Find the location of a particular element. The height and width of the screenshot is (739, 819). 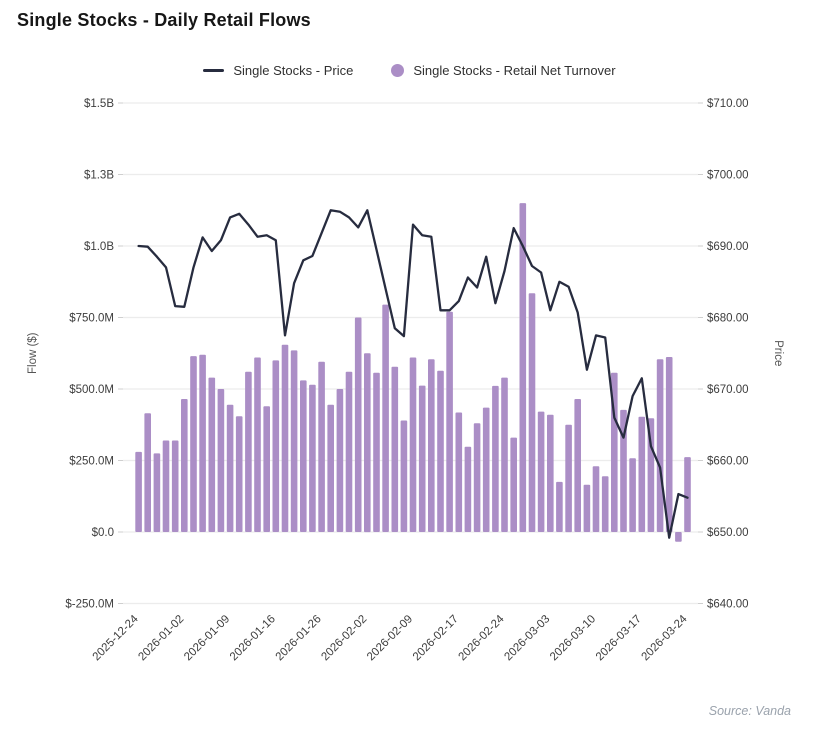

legend-item-turnover: Single Stocks - Retail Net Turnover is located at coordinates (503, 70).